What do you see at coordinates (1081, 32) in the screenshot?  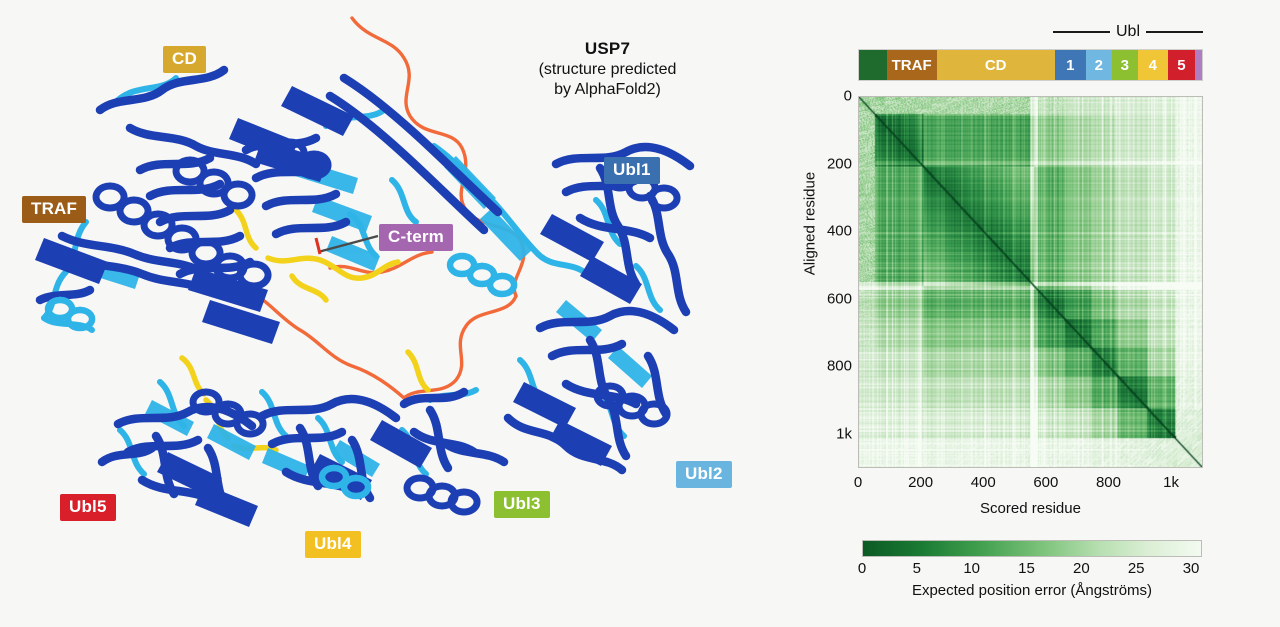 I see `ubl-bracket-rule-left` at bounding box center [1081, 32].